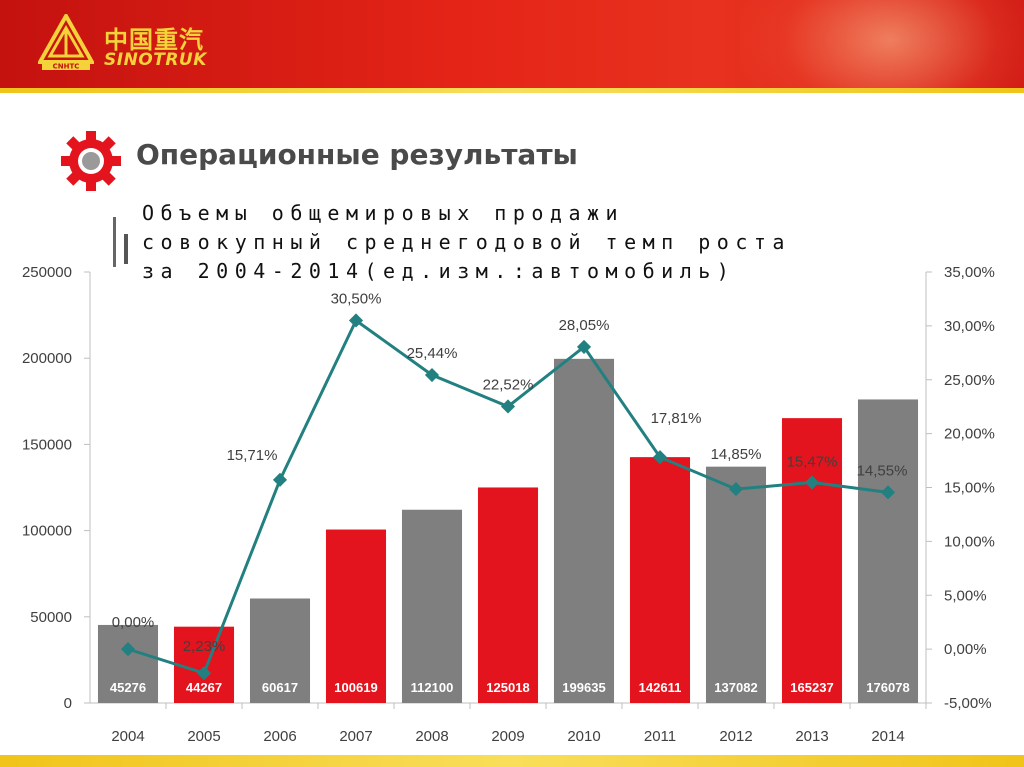 This screenshot has width=1024, height=767. I want to click on growth-rate-label: 0,00%, so click(133, 622).